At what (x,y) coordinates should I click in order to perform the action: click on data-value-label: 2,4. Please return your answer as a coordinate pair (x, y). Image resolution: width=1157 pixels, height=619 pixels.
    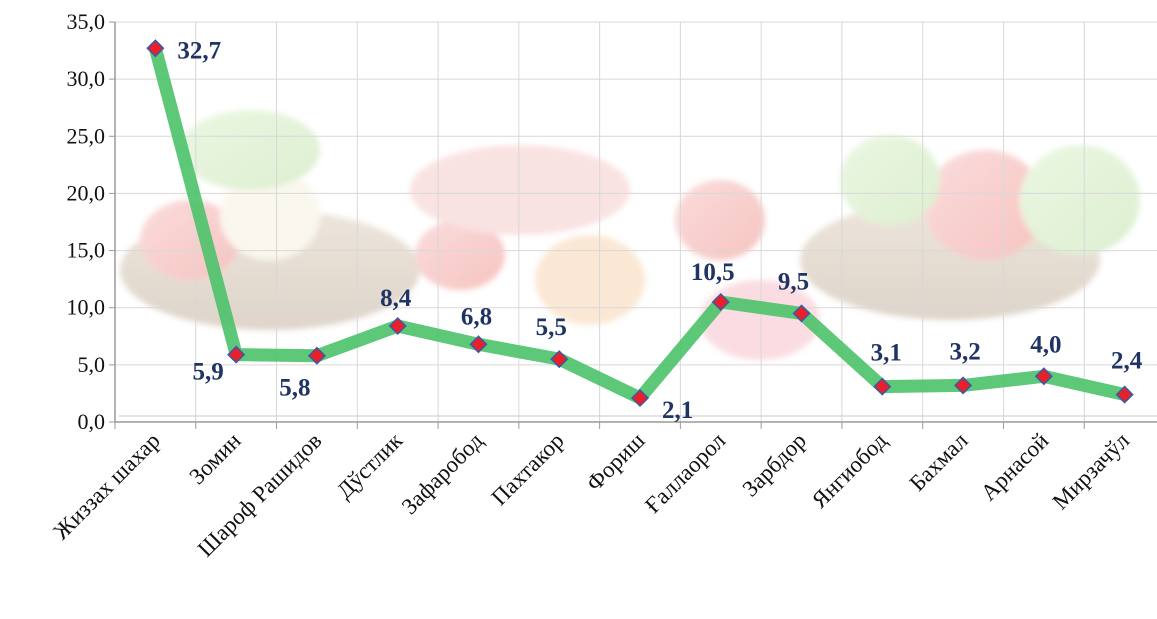
    Looking at the image, I should click on (1127, 361).